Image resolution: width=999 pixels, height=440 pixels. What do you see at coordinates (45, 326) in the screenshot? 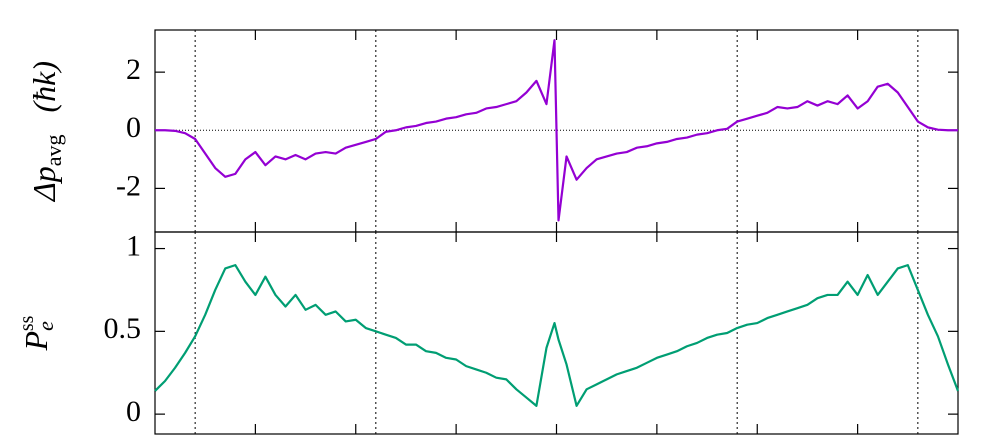
I see `y-label-sub: e` at bounding box center [45, 326].